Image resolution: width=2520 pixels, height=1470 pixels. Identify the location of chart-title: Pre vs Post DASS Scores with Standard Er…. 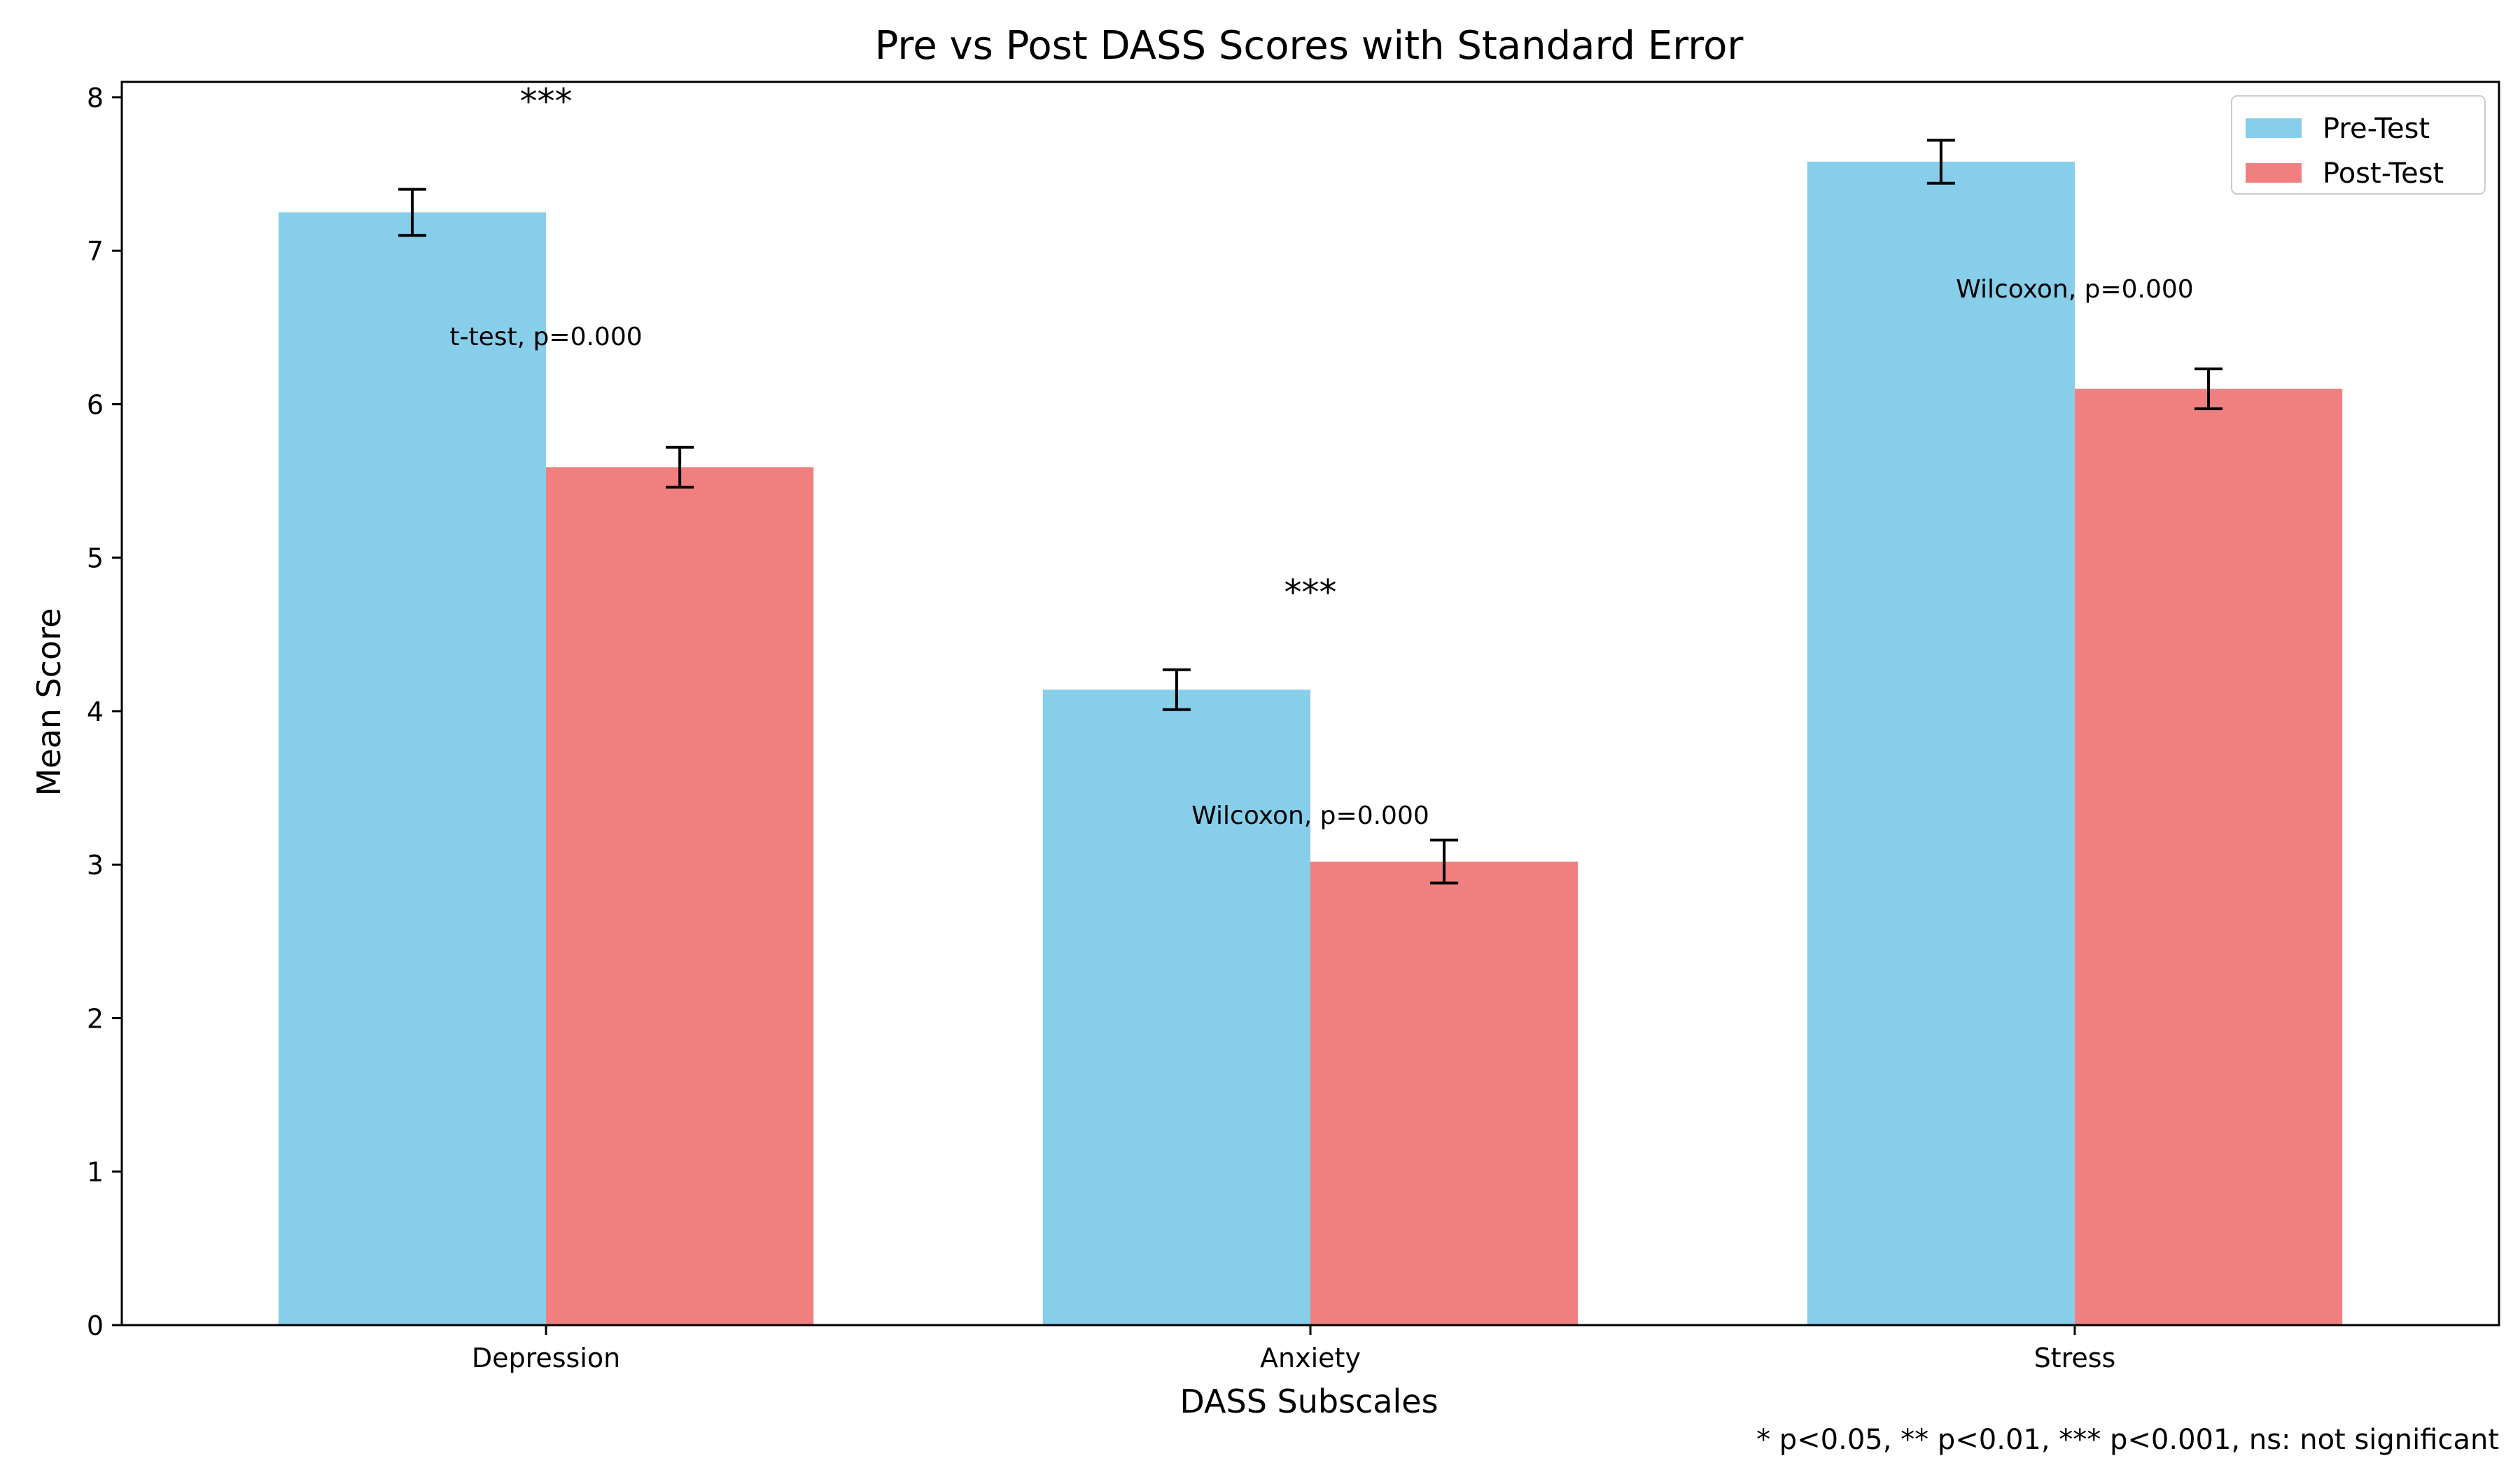
(1309, 46).